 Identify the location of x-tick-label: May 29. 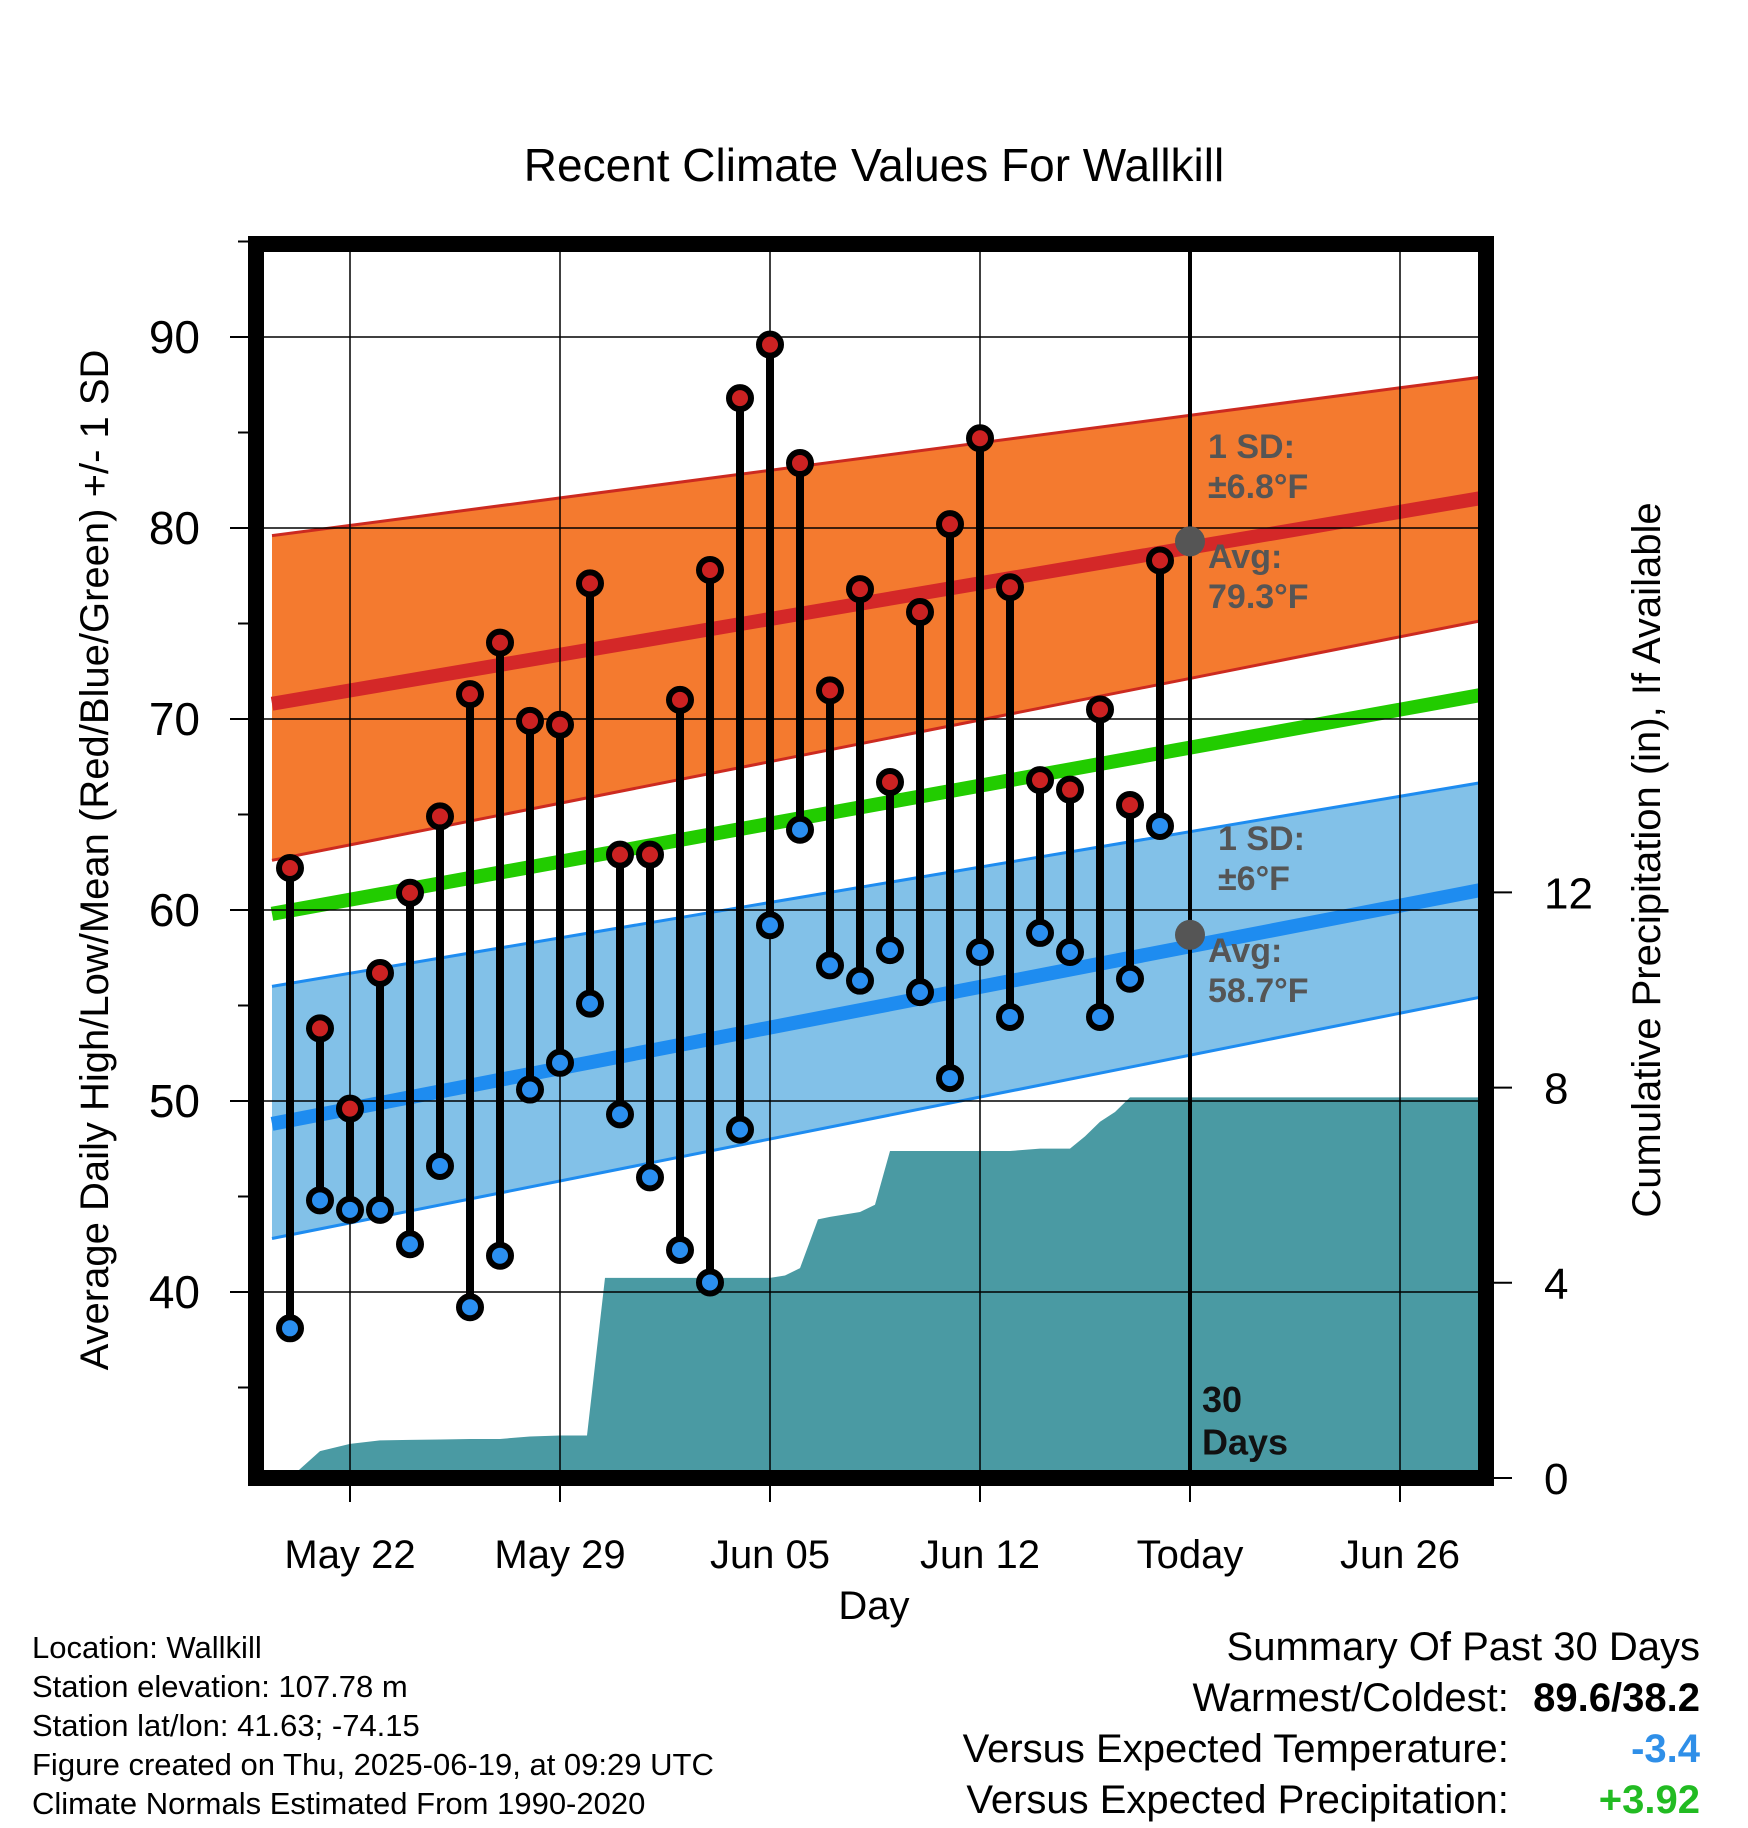
(559, 1555).